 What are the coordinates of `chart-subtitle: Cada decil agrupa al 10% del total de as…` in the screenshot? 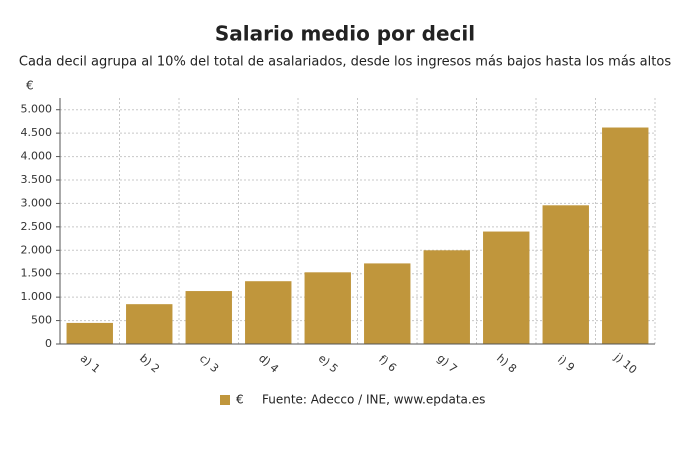 It's located at (345, 62).